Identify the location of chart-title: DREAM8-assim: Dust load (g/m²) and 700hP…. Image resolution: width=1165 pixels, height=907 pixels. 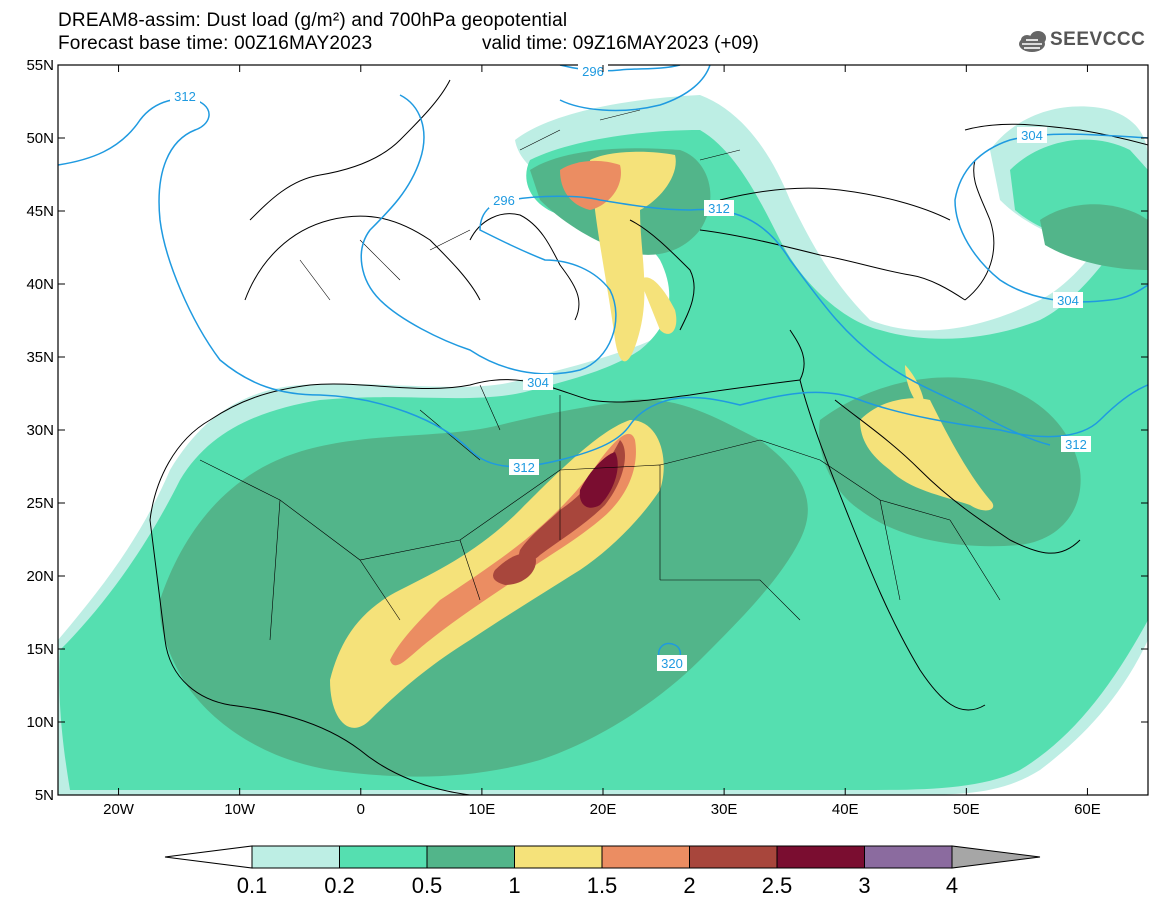
(313, 20).